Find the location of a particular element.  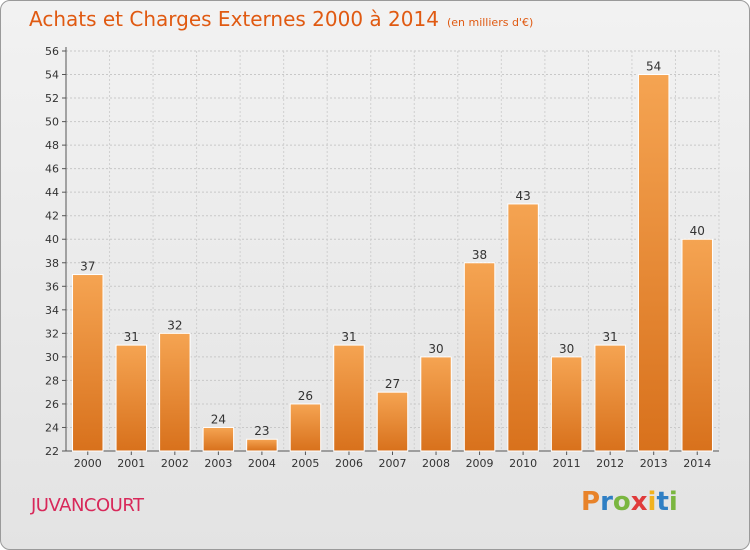

data-label: 37 is located at coordinates (87, 267).